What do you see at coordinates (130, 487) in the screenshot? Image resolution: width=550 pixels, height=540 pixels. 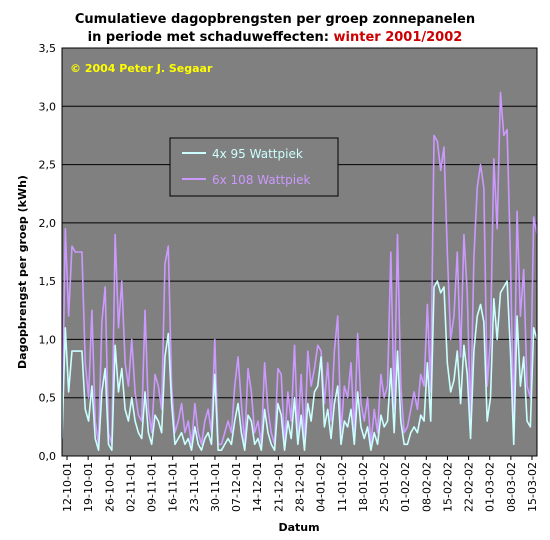 I see `x-tick-label: 02-11-01` at bounding box center [130, 487].